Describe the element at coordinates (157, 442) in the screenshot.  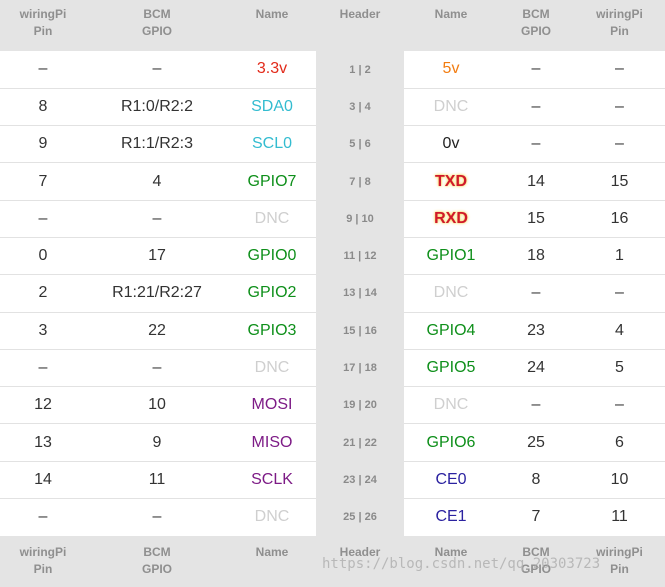
I see `cell-bcm-left: 9` at that location.